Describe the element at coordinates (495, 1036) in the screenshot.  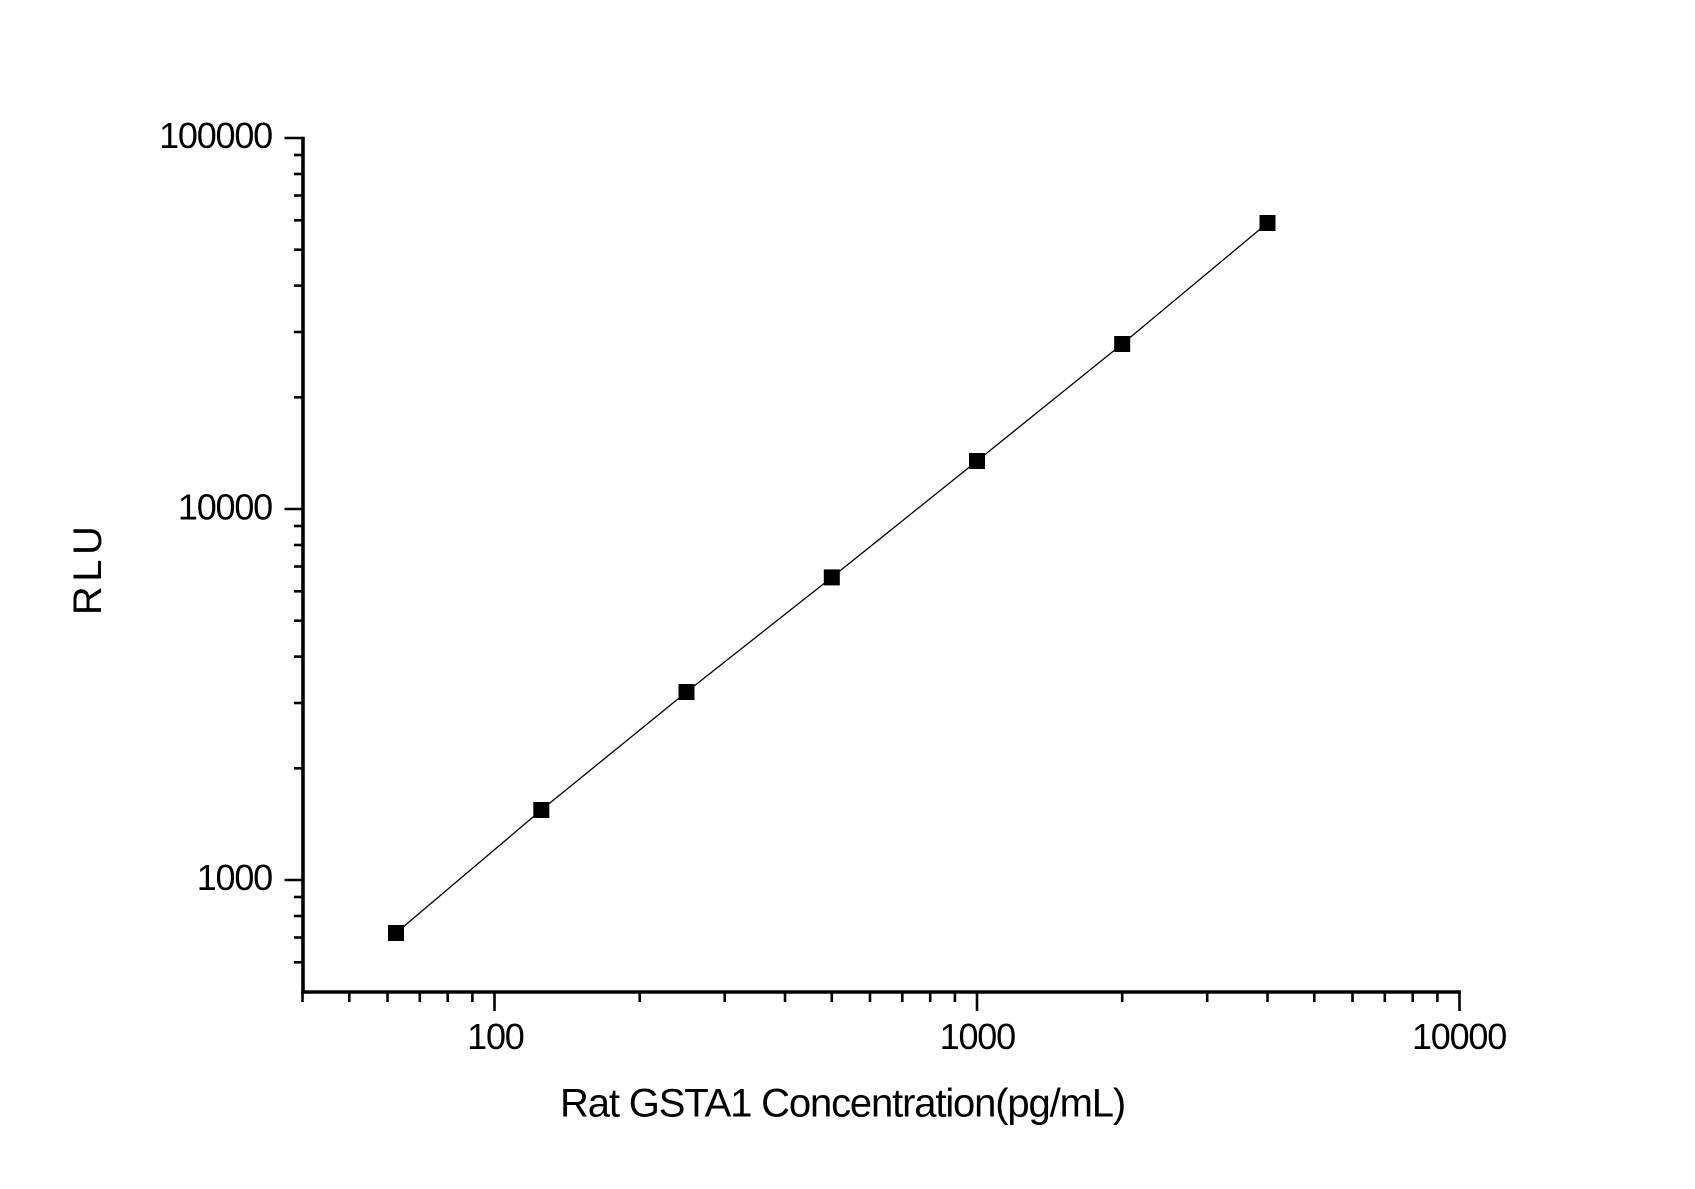
I see `svg-text: 100` at that location.